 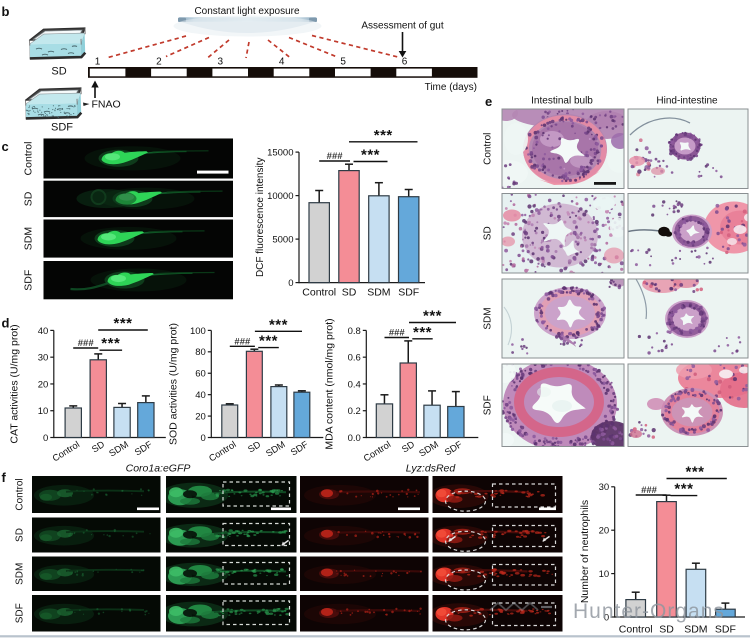 What do you see at coordinates (354, 411) in the screenshot?
I see `svg-text: 0.2` at bounding box center [354, 411].